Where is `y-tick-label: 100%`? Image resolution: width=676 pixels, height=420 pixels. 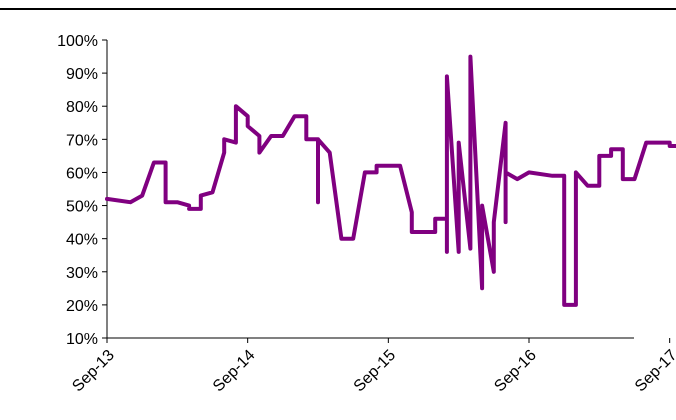 y-tick-label: 100% is located at coordinates (77, 41).